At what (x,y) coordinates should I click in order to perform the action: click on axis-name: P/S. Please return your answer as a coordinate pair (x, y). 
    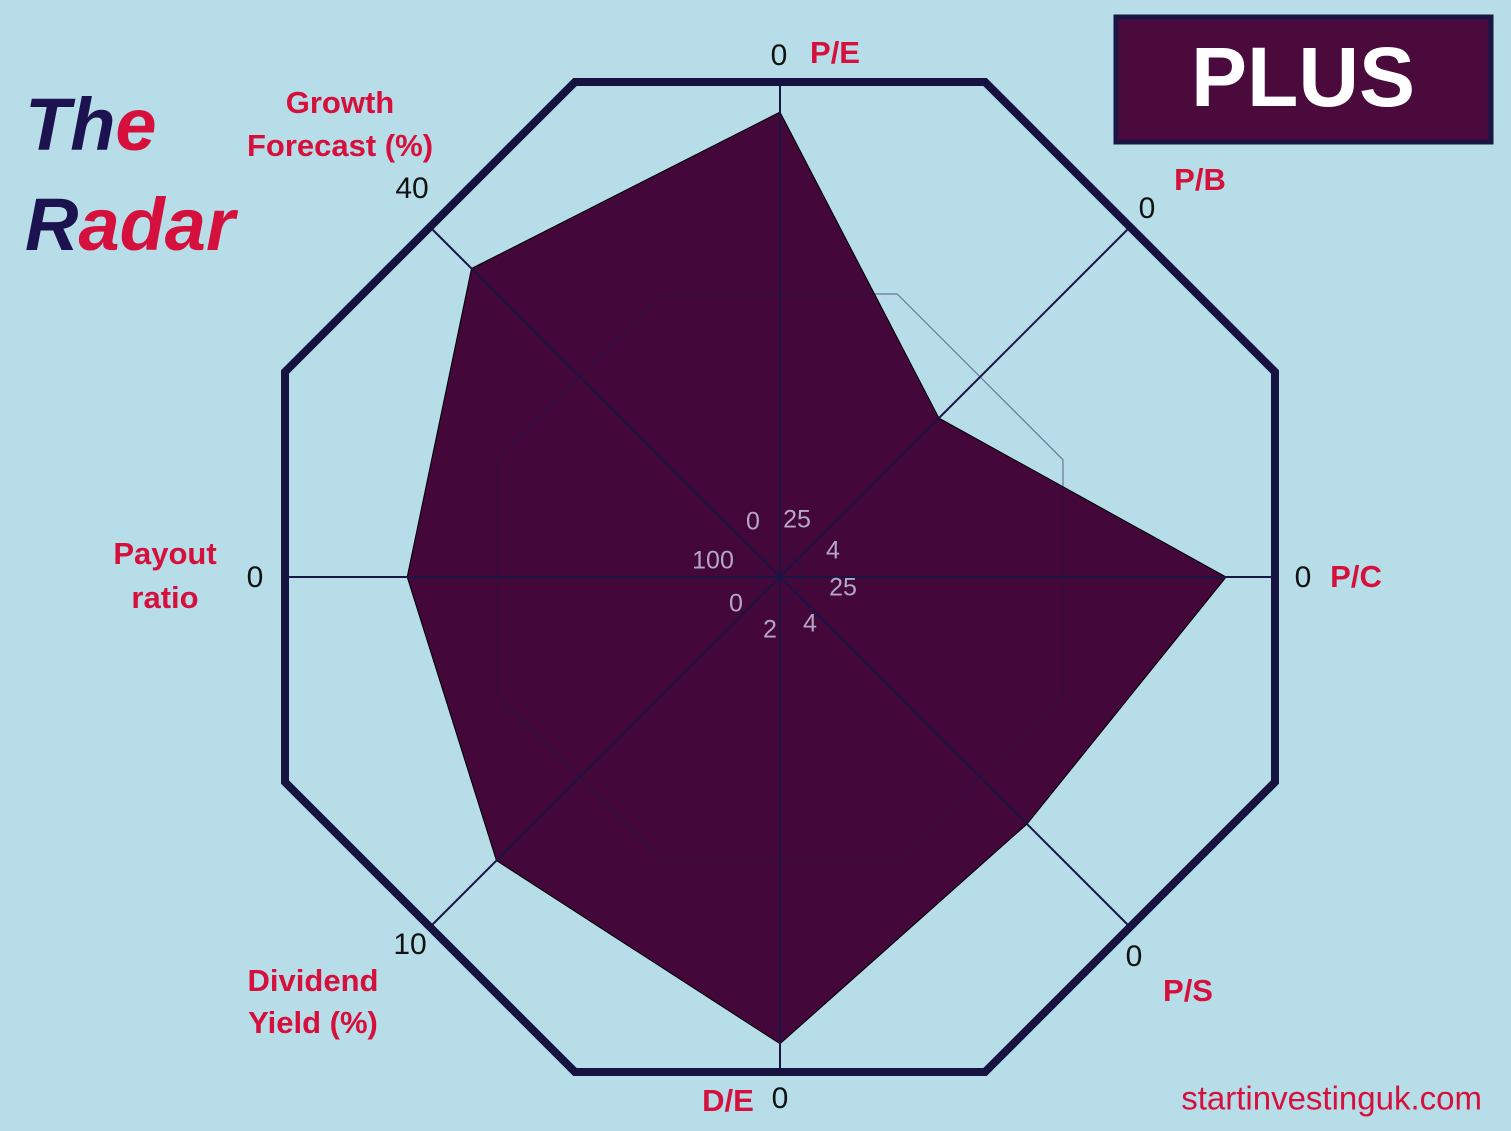
    Looking at the image, I should click on (1188, 990).